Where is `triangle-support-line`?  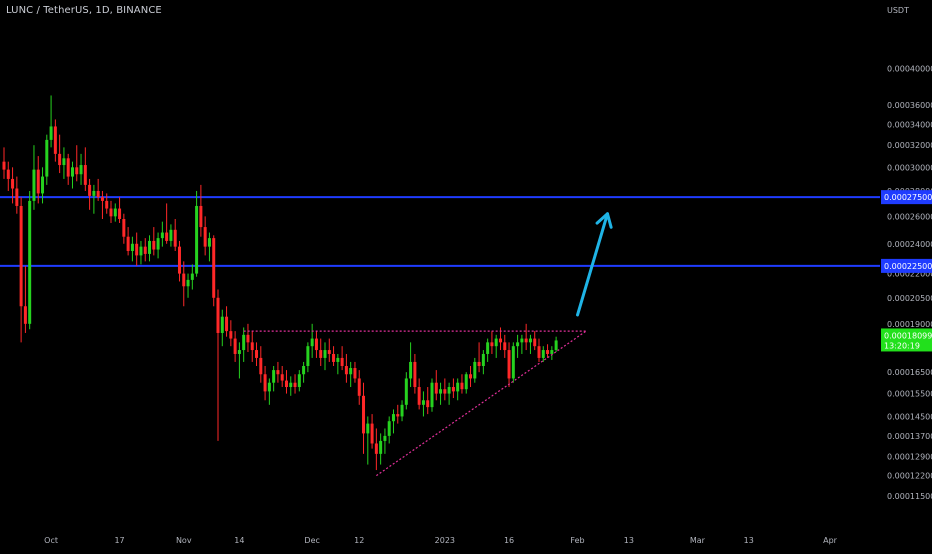
triangle-support-line is located at coordinates (481, 403).